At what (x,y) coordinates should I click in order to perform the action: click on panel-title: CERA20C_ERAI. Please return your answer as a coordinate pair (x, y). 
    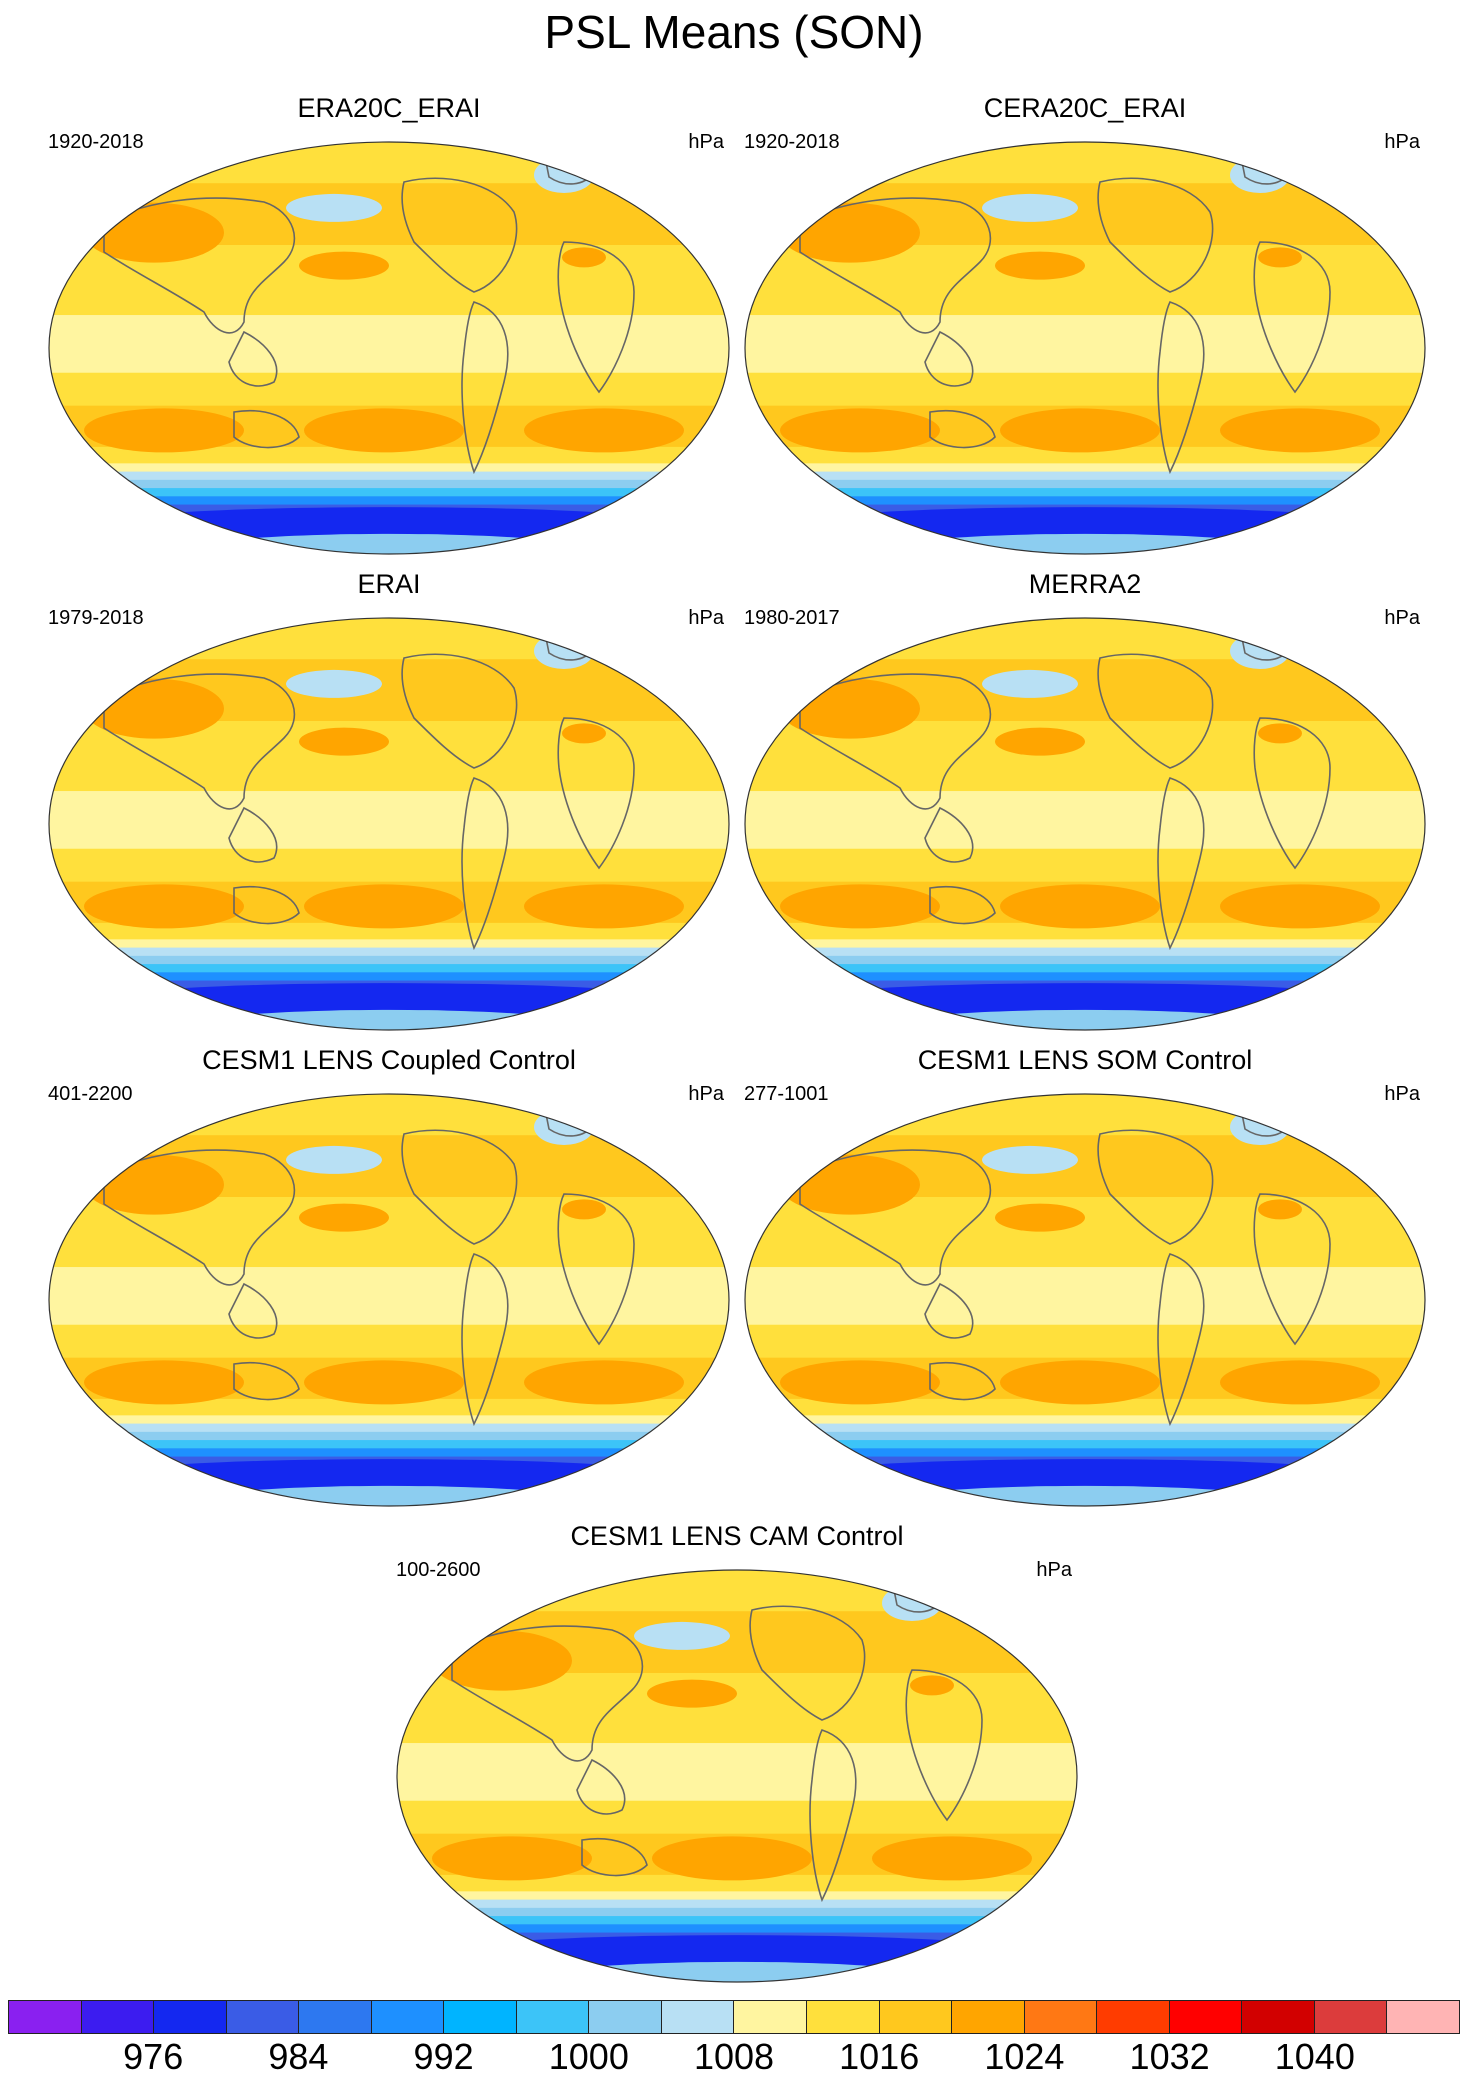
    Looking at the image, I should click on (1085, 108).